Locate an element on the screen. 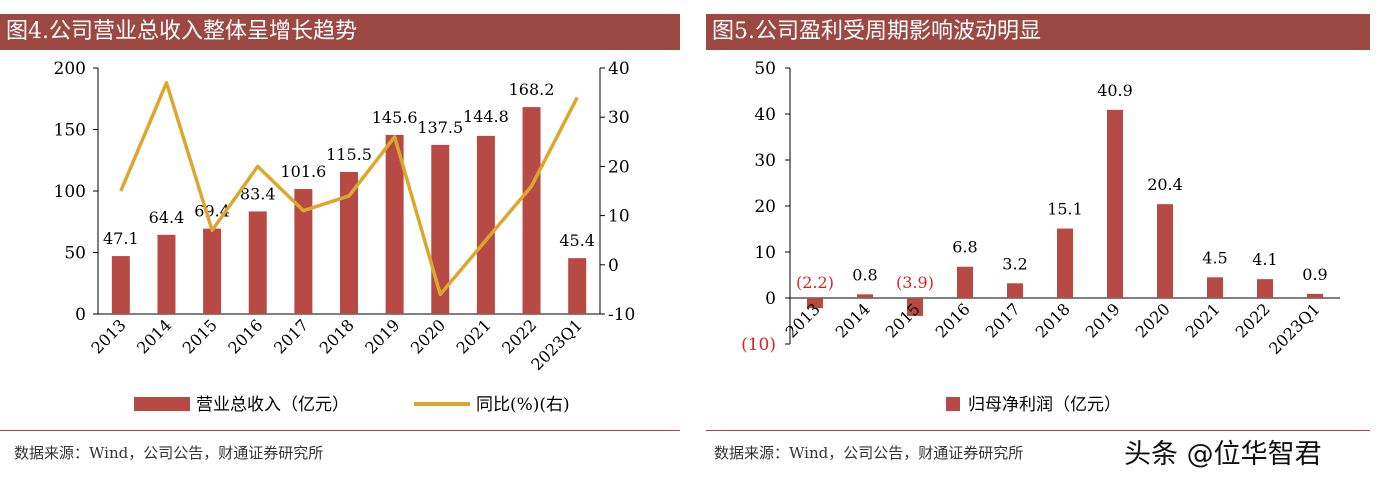 This screenshot has width=1400, height=486. legend-label-revenue: 营业总收入（亿元） is located at coordinates (272, 405).